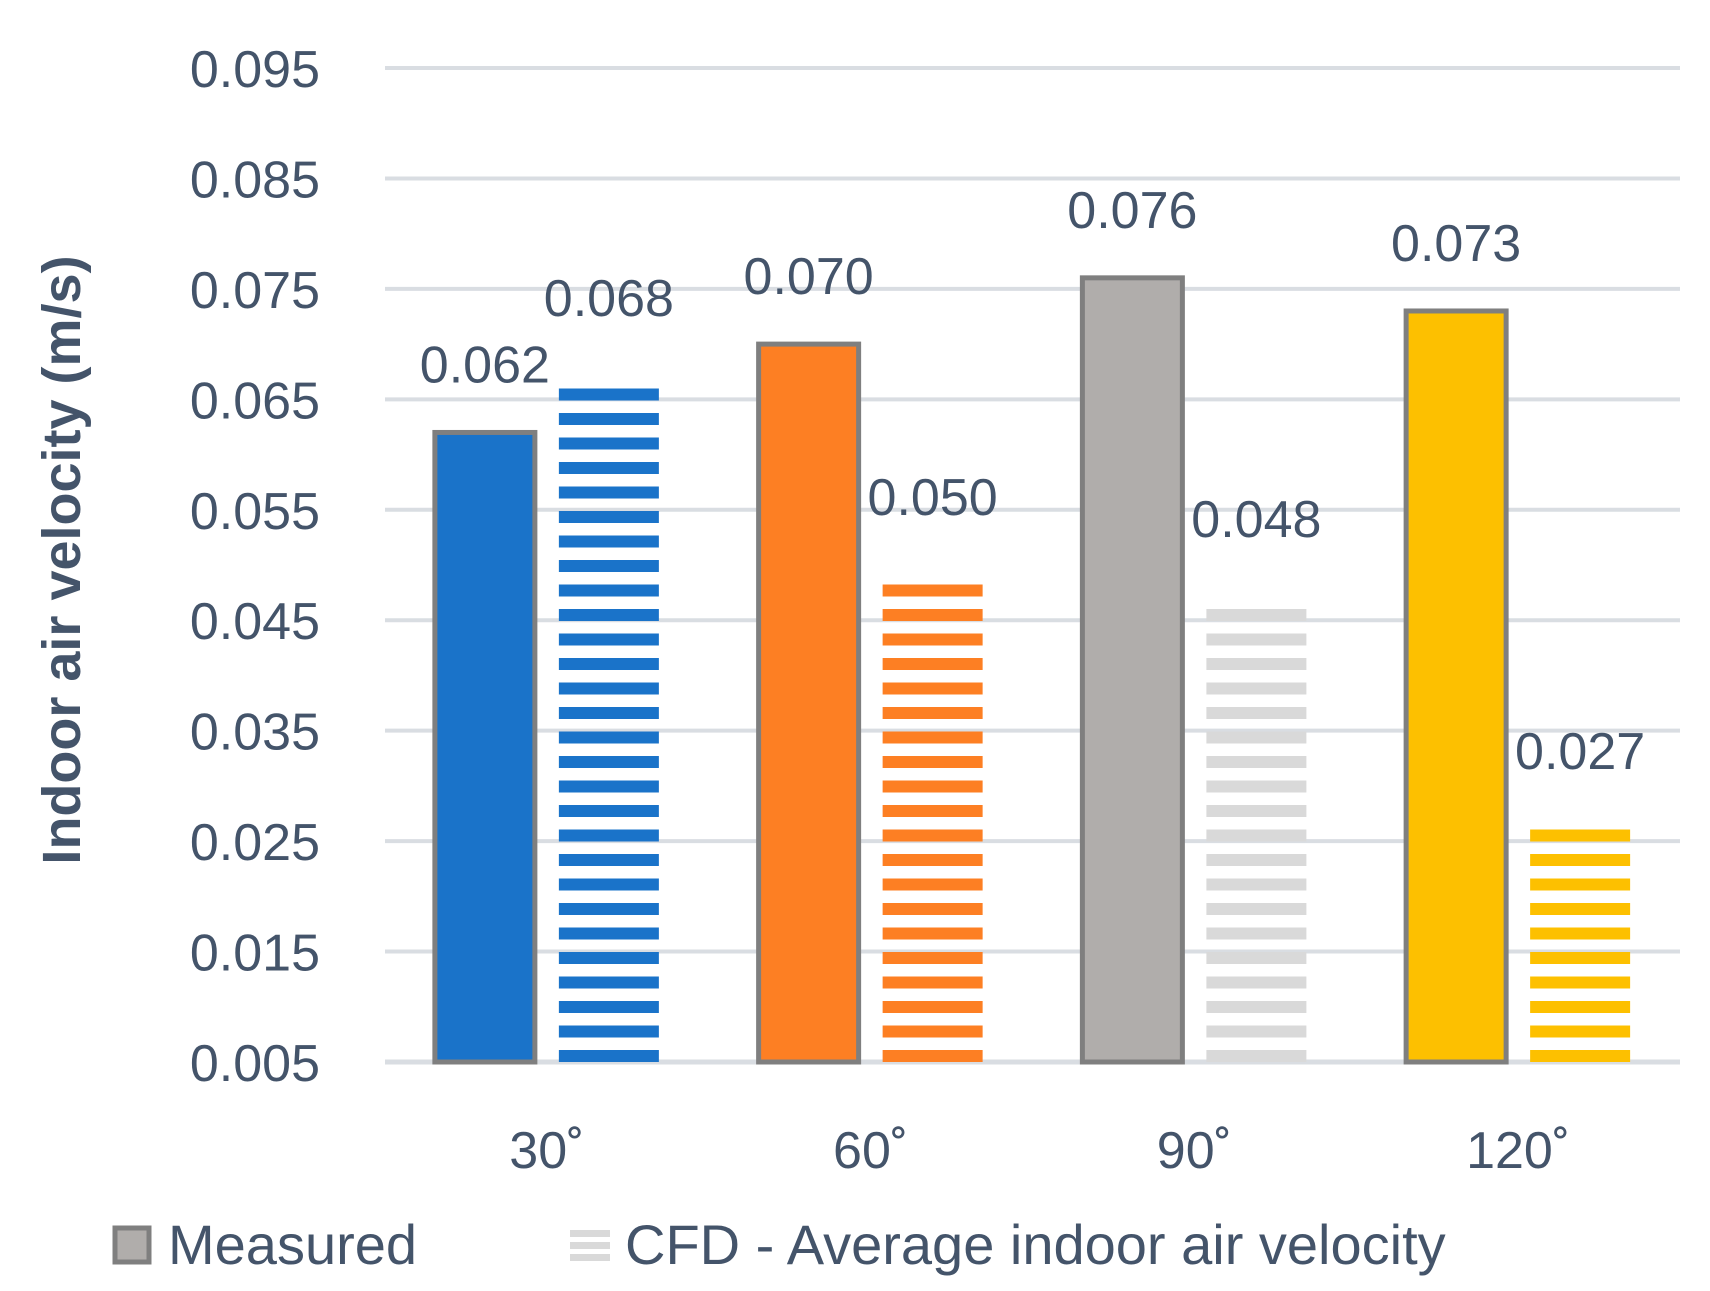 The height and width of the screenshot is (1291, 1710). What do you see at coordinates (255, 622) in the screenshot?
I see `y-tick-label: 0.045` at bounding box center [255, 622].